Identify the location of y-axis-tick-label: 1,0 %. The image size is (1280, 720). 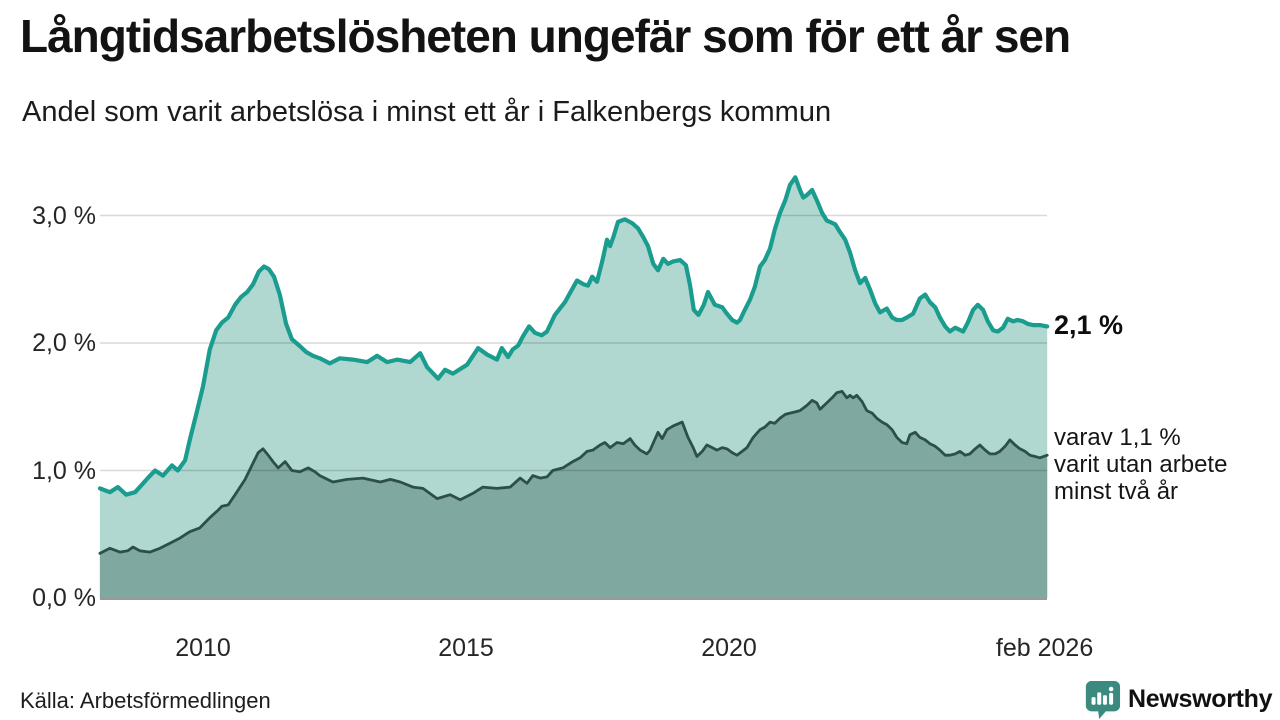
(64, 470).